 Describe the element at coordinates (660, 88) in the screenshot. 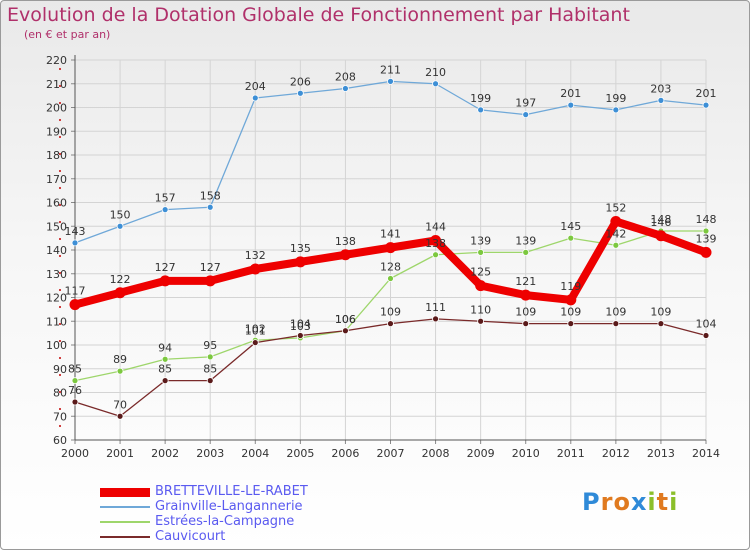

I see `data-label: 203` at that location.